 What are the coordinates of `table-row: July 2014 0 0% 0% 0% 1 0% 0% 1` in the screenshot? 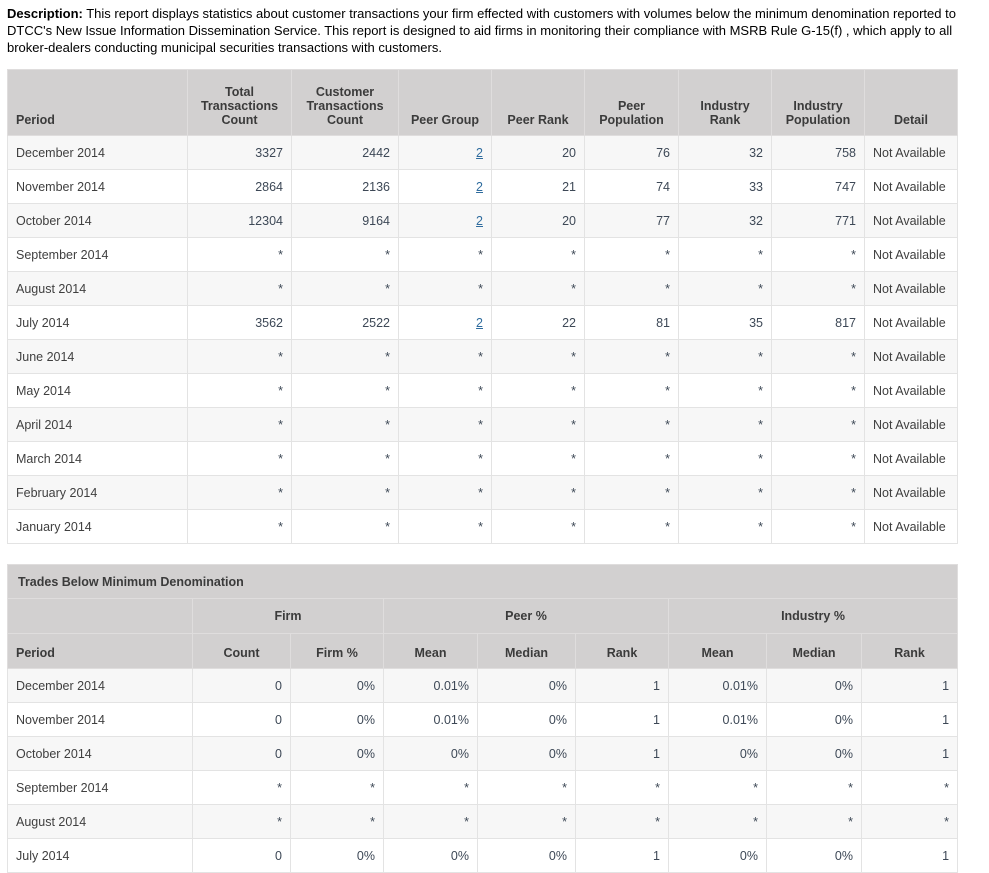 It's located at (483, 855).